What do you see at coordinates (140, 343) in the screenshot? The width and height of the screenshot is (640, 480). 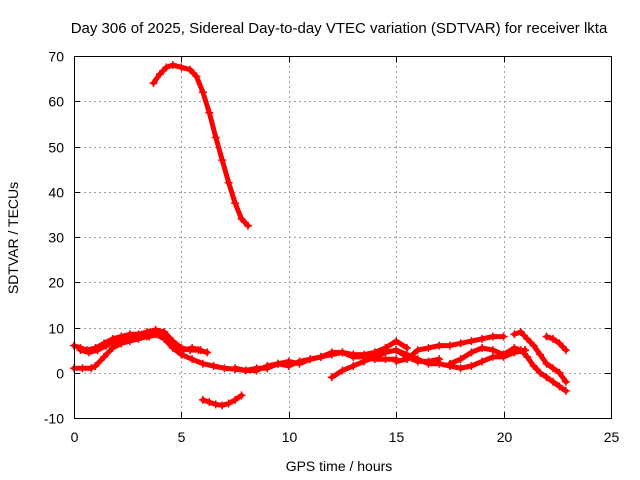 I see `series-early-c` at bounding box center [140, 343].